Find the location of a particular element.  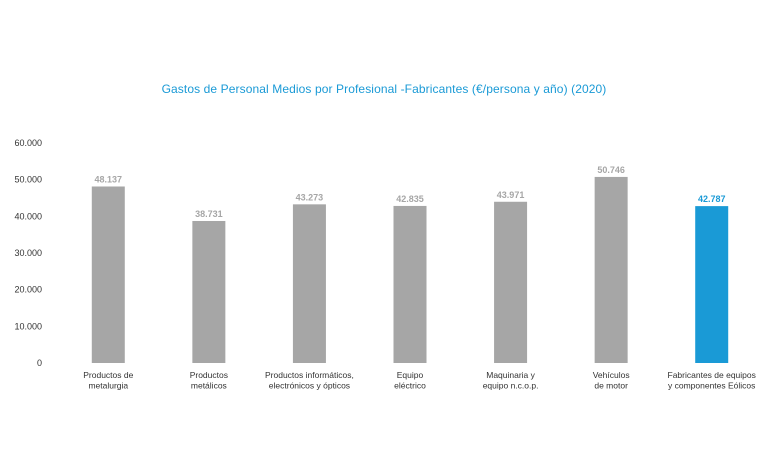

data-label: 43.971 is located at coordinates (511, 195).